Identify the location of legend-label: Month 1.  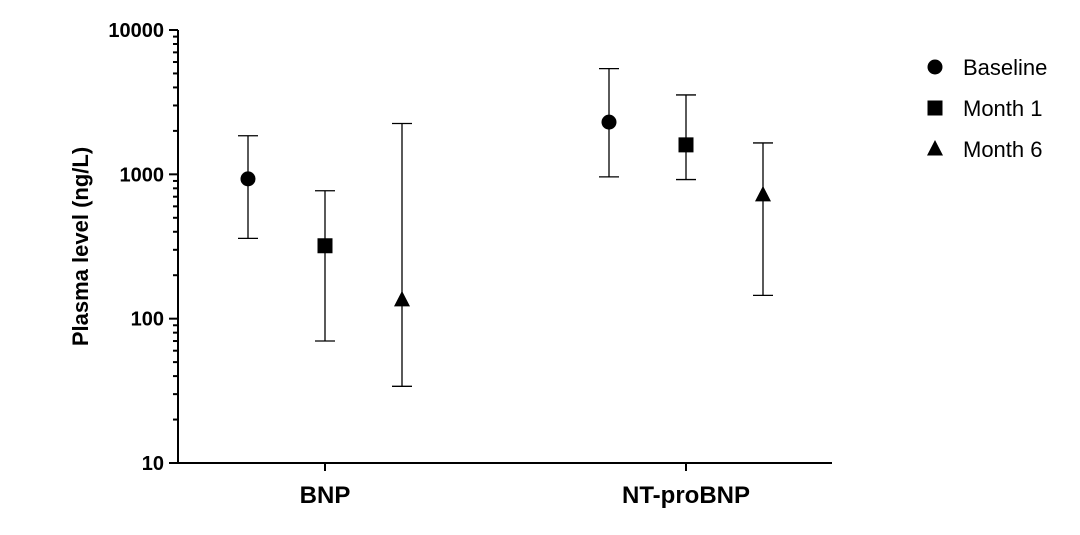
(1003, 108).